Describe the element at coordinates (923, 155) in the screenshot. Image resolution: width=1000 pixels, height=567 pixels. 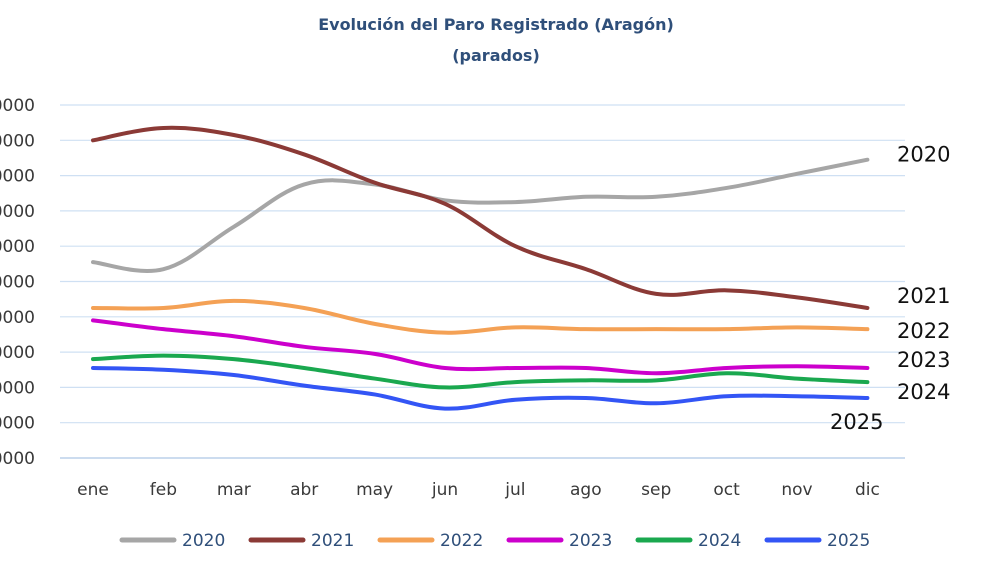
I see `end-label-2020: 2020` at that location.